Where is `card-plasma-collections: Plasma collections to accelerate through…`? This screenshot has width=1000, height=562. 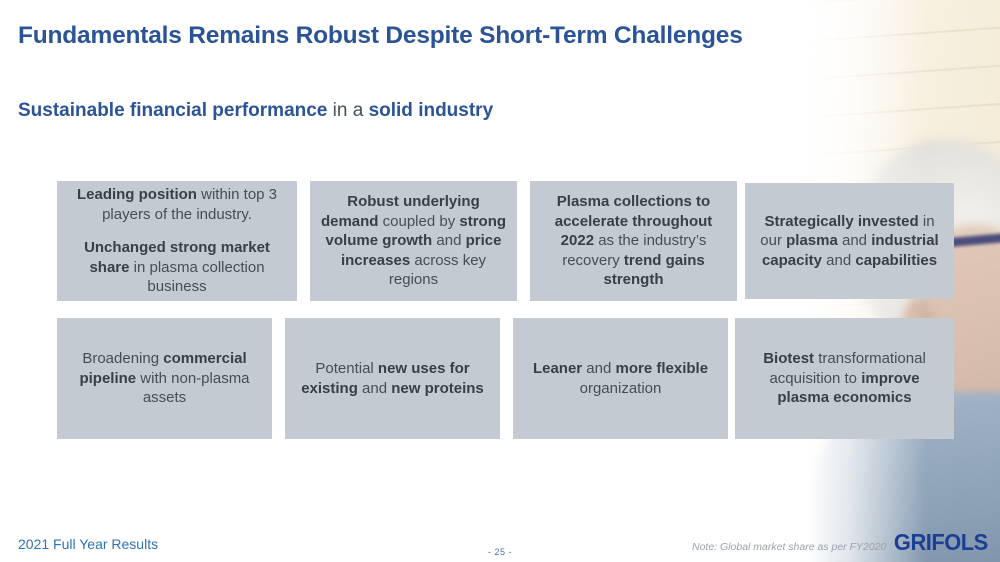
card-plasma-collections: Plasma collections to accelerate through… is located at coordinates (633, 241).